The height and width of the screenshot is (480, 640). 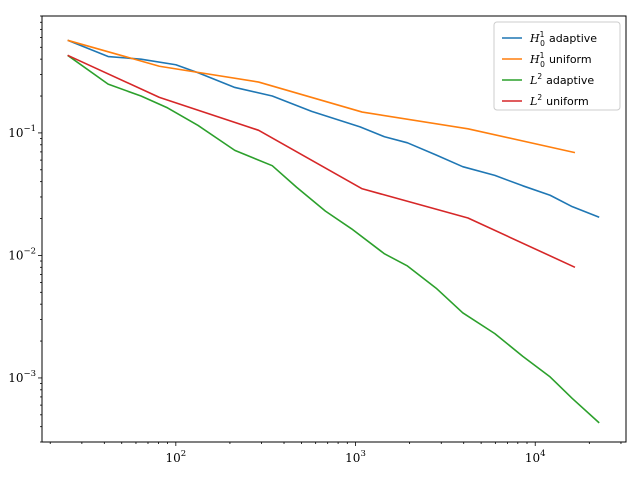 I want to click on legend: H1 0 adaptive H1 0 uniform L2 adaptive L2 uniform, so click(x=557, y=66).